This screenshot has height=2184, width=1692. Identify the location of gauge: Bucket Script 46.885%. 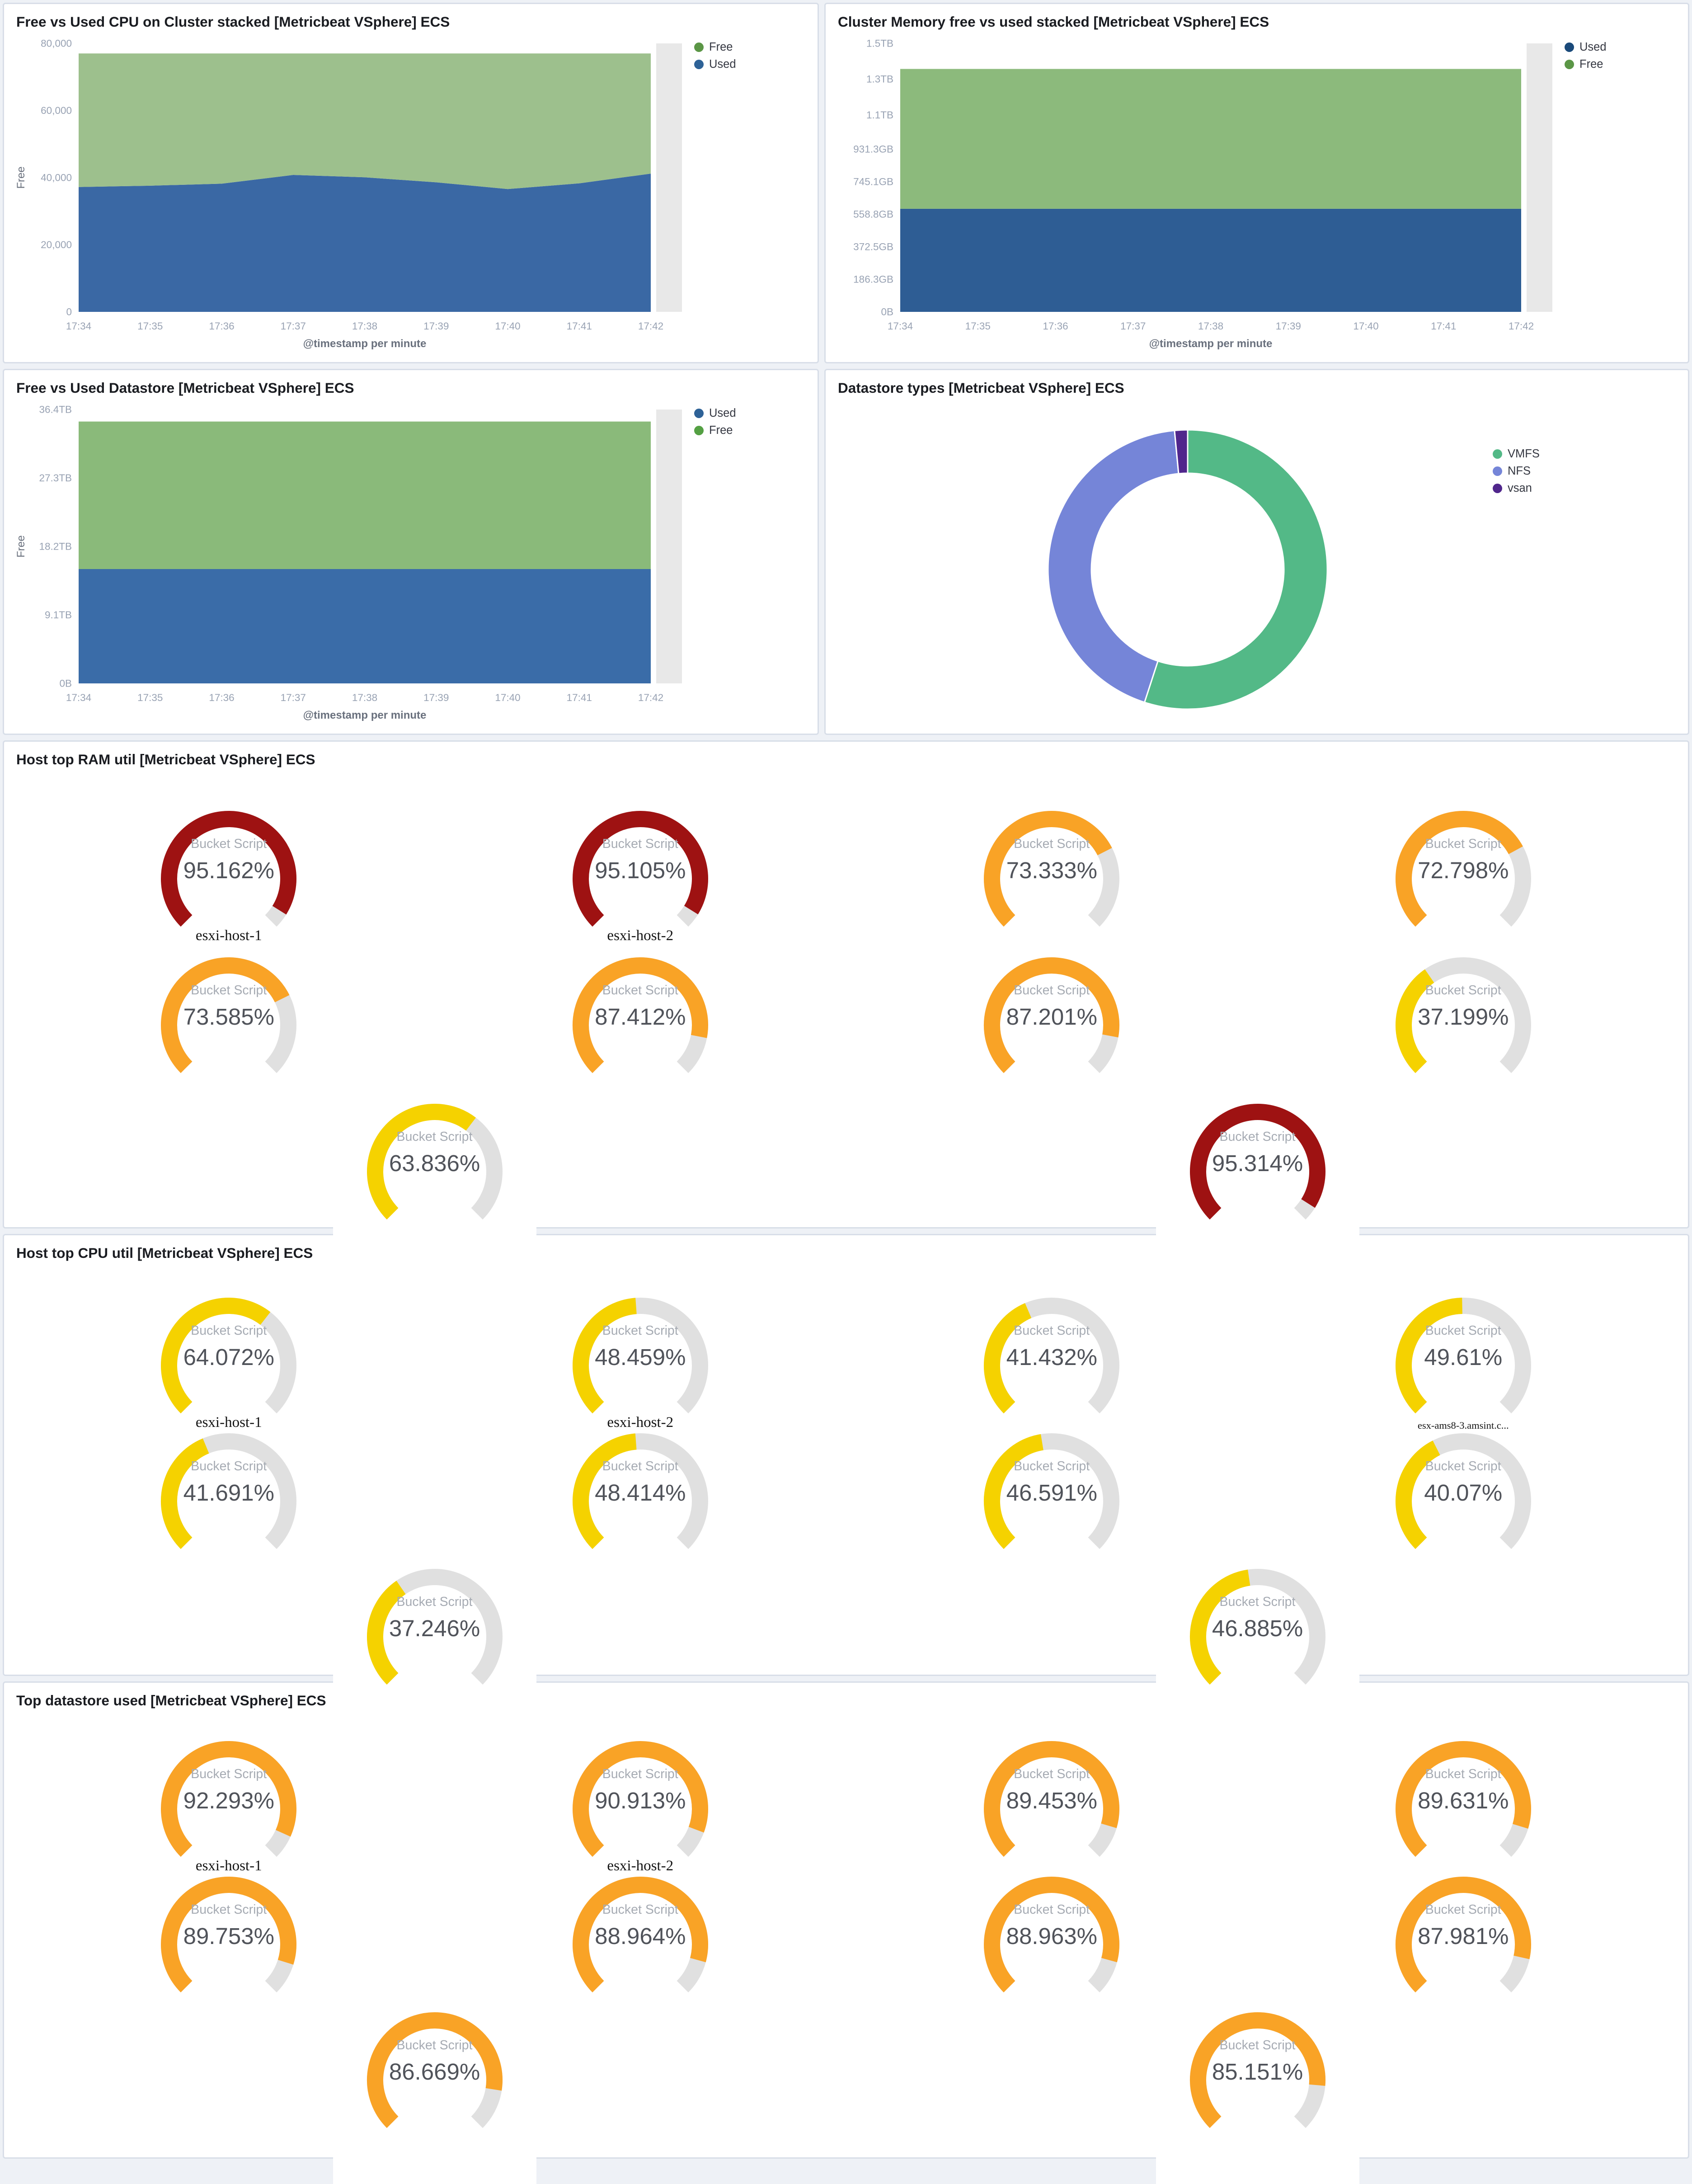
(1257, 1637).